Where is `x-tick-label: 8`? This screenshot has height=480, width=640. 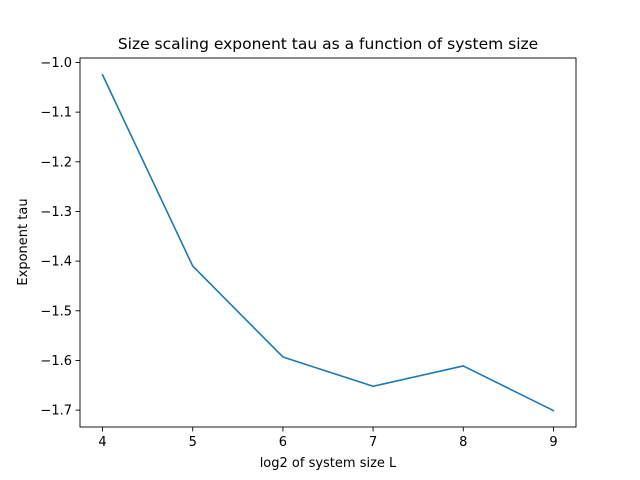 x-tick-label: 8 is located at coordinates (463, 442).